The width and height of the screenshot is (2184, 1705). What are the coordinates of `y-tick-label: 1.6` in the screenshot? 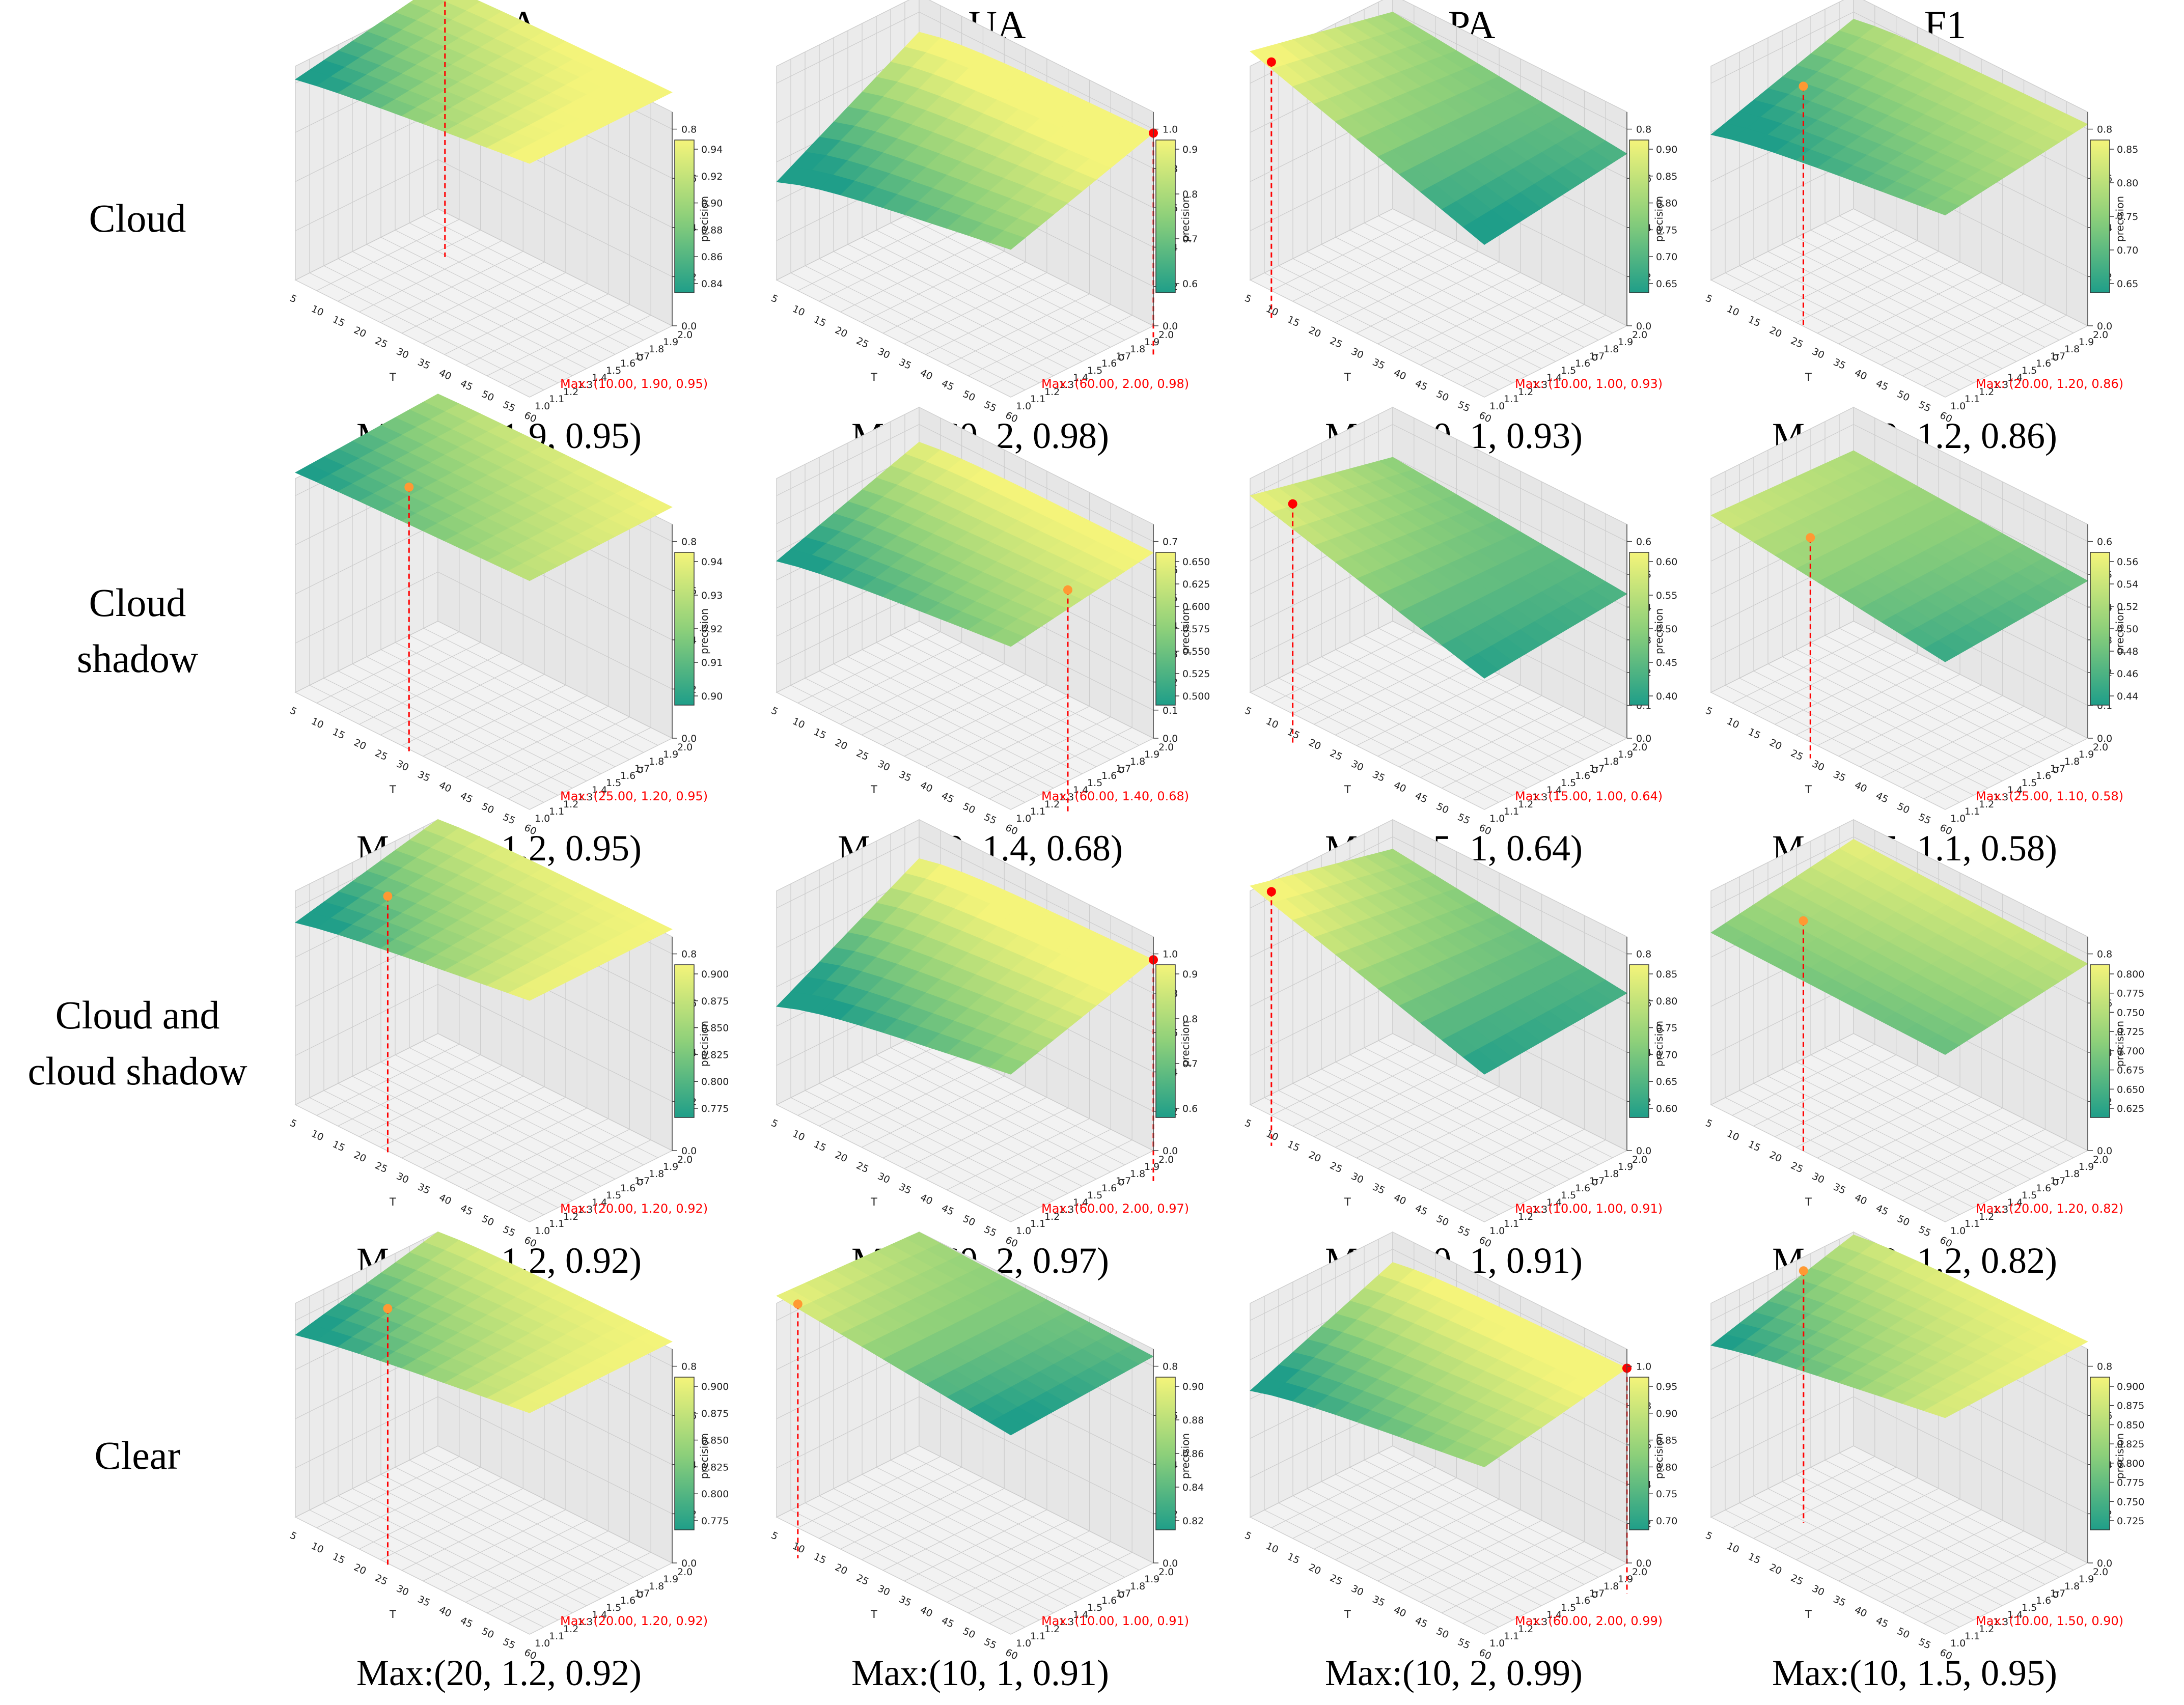 It's located at (1109, 1600).